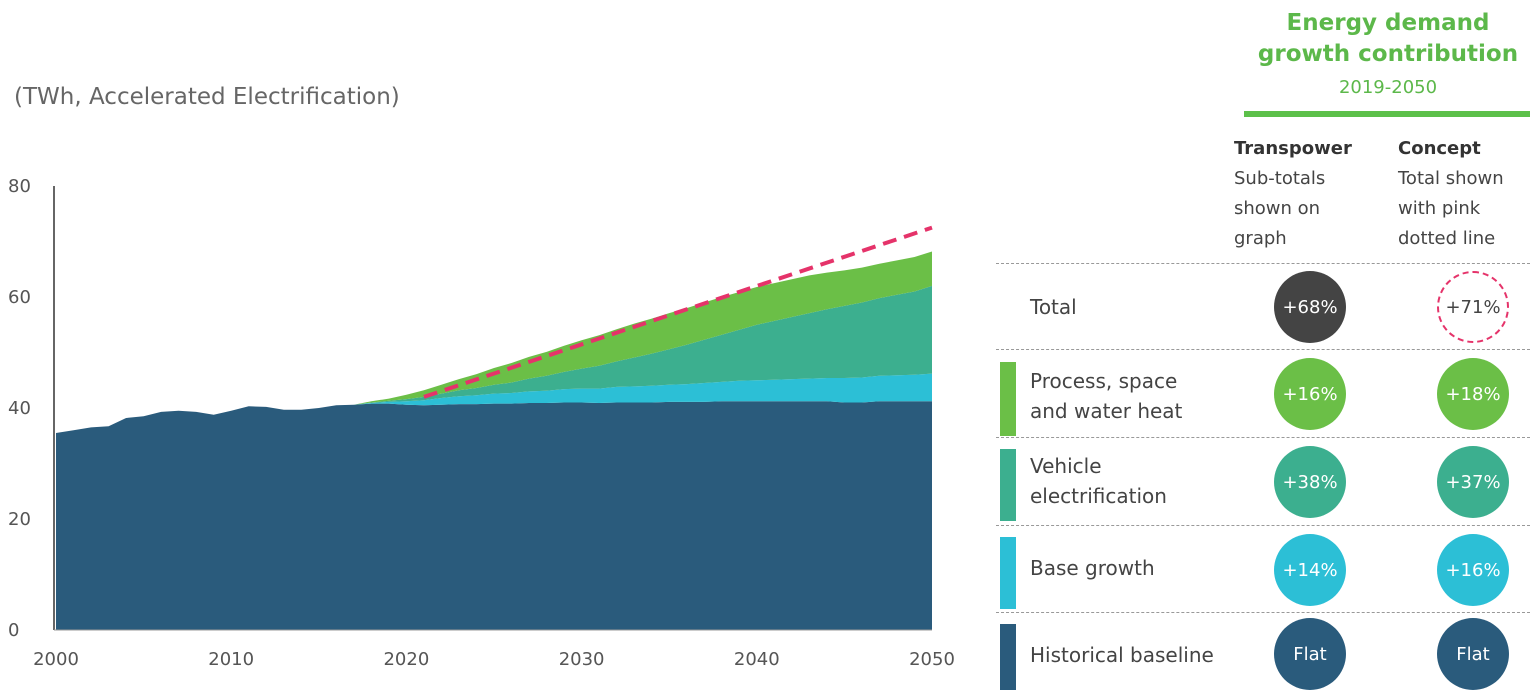 The height and width of the screenshot is (690, 1530). I want to click on legend-swatch-base-growth, so click(1008, 573).